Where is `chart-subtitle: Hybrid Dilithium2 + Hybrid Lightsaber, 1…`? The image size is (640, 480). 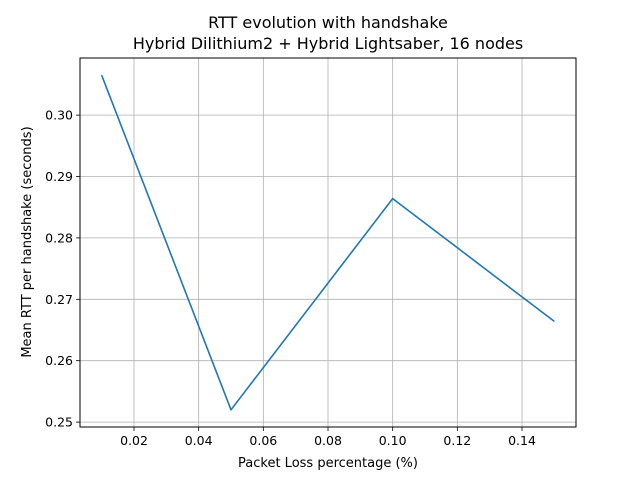
chart-subtitle: Hybrid Dilithium2 + Hybrid Lightsaber, 1… is located at coordinates (328, 43).